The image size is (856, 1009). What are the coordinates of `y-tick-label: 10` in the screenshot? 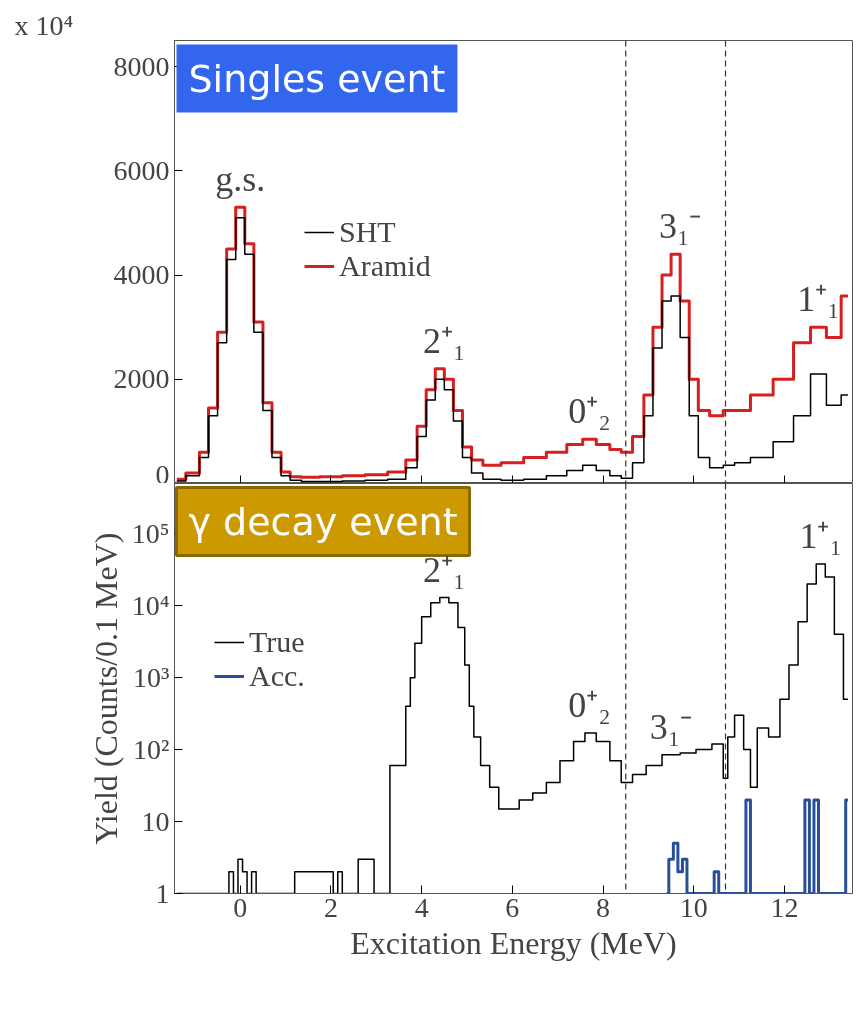 It's located at (155, 822).